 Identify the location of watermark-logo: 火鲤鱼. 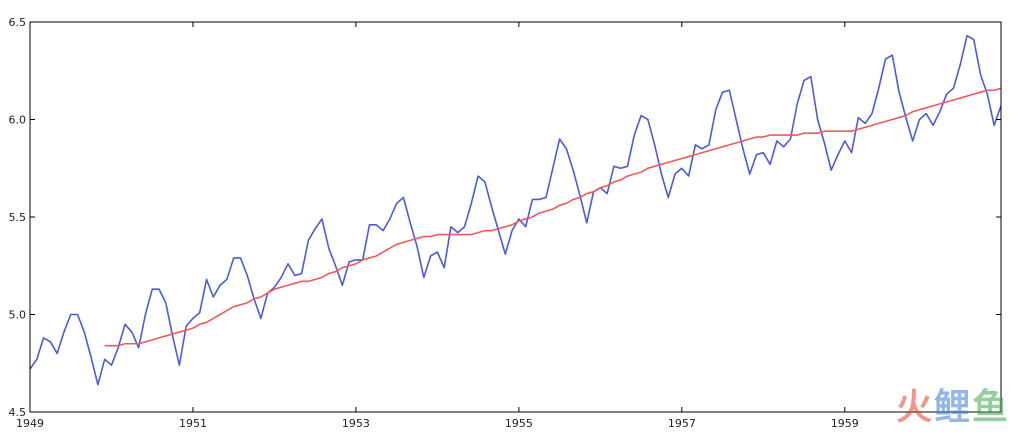
(953, 404).